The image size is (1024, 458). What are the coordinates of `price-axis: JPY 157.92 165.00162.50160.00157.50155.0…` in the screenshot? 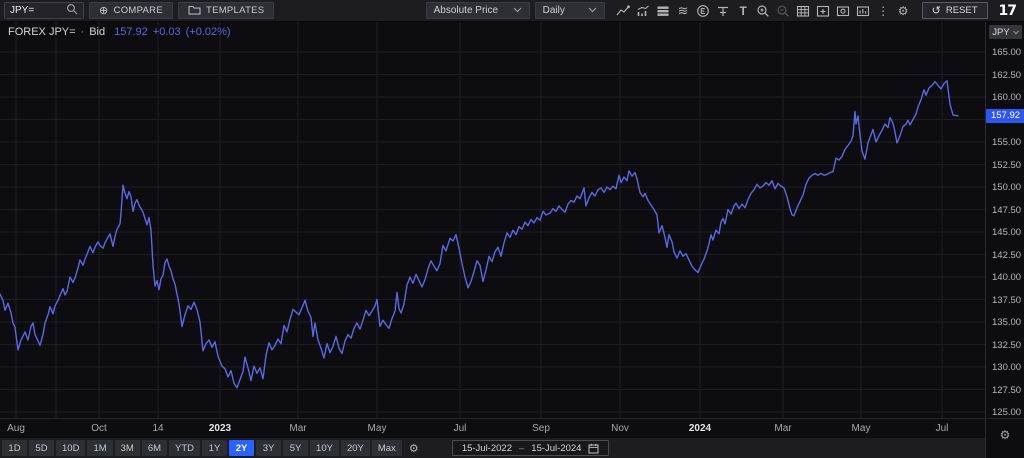 It's located at (1004, 220).